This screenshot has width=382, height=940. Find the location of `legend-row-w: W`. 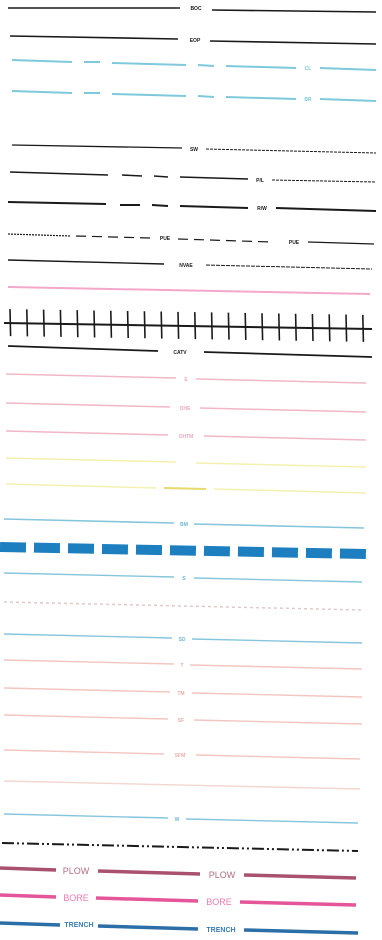

legend-row-w: W is located at coordinates (181, 818).